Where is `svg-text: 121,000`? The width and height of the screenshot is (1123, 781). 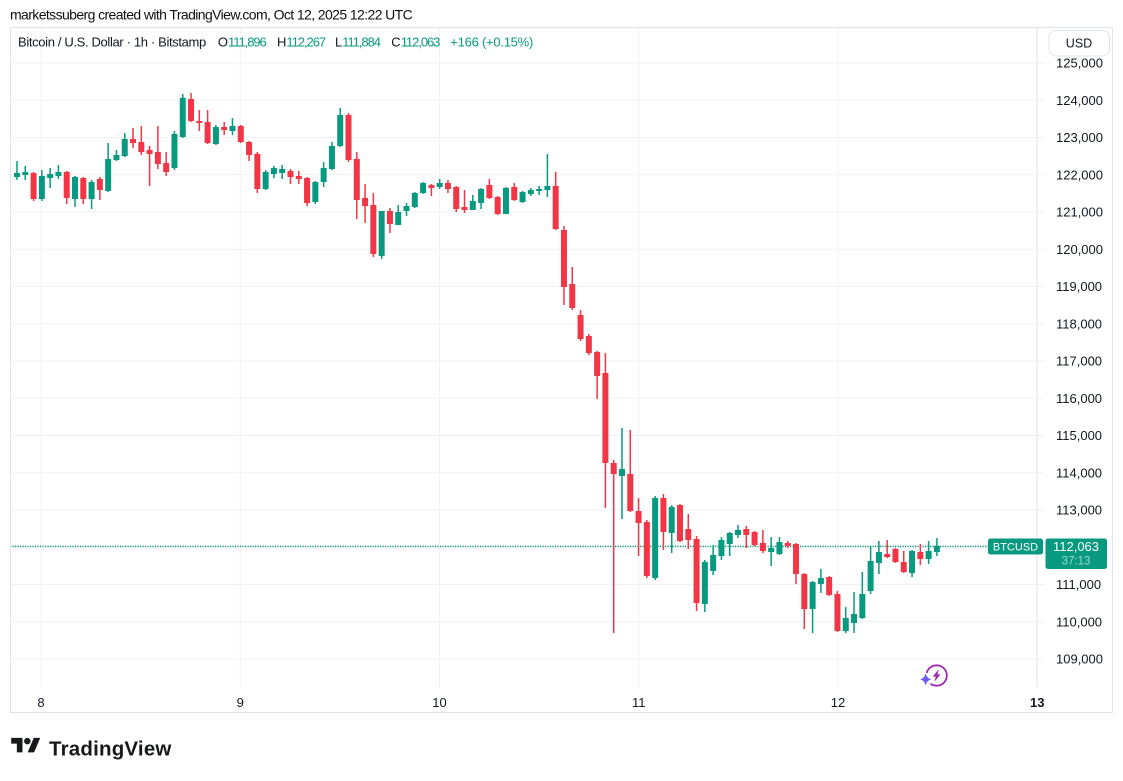
svg-text: 121,000 is located at coordinates (1079, 212).